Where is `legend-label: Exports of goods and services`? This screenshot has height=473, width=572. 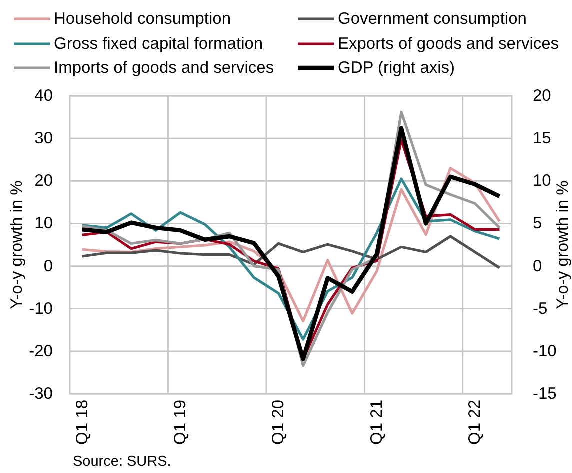 legend-label: Exports of goods and services is located at coordinates (449, 44).